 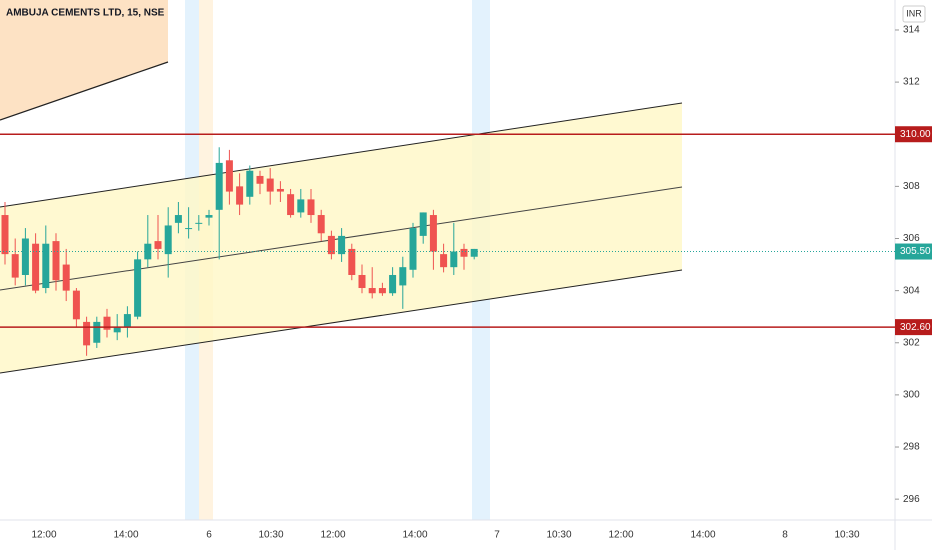 What do you see at coordinates (911, 395) in the screenshot?
I see `y-tick-label: 300` at bounding box center [911, 395].